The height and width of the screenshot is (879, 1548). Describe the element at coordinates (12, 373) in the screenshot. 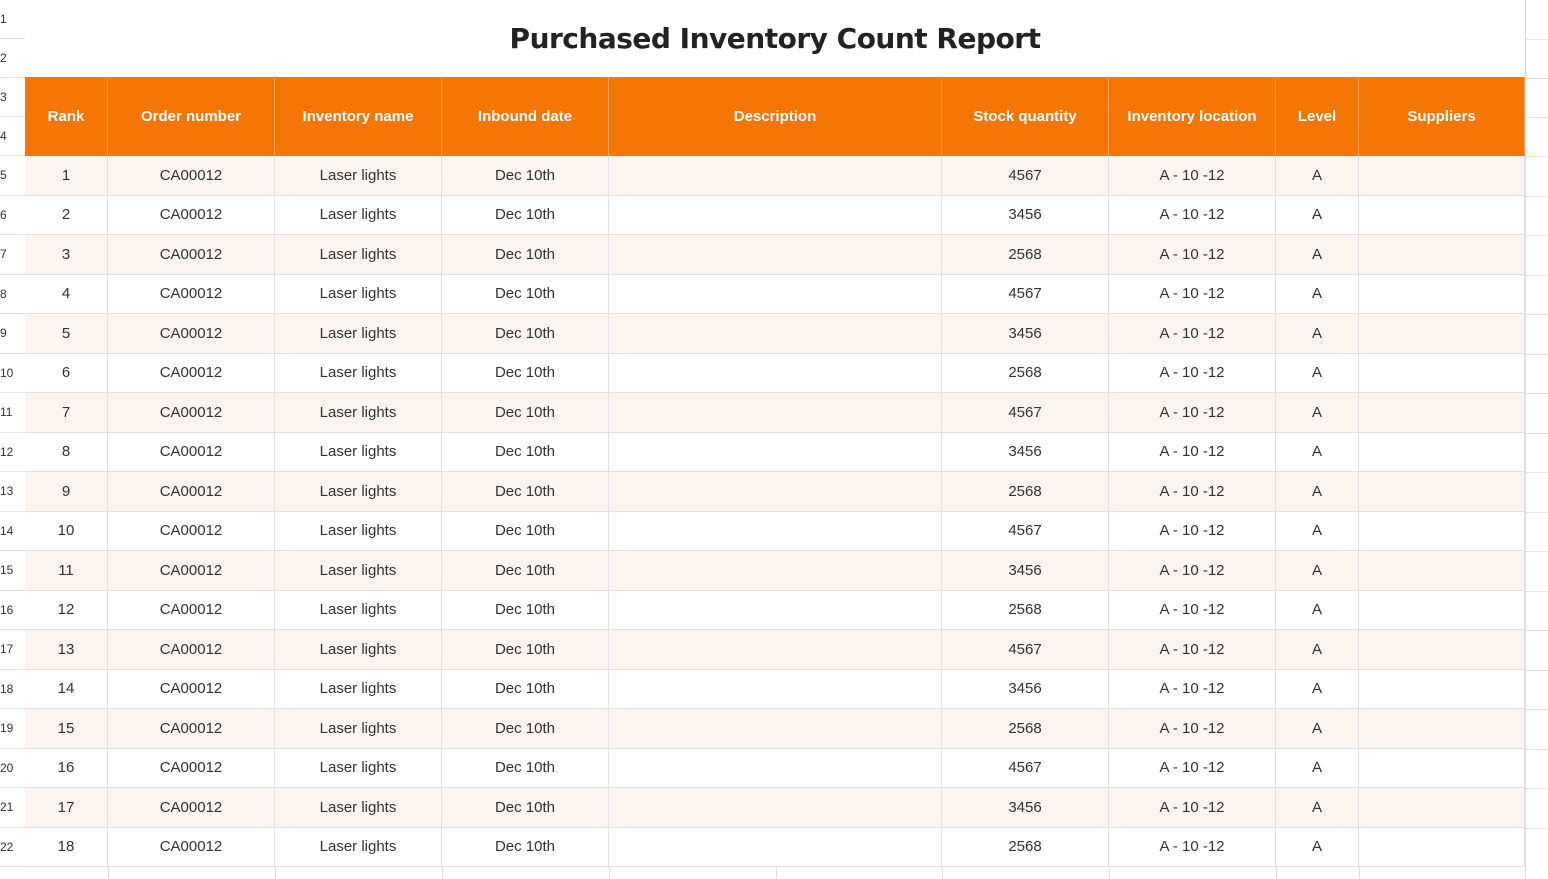

I see `row-number: 10` at that location.